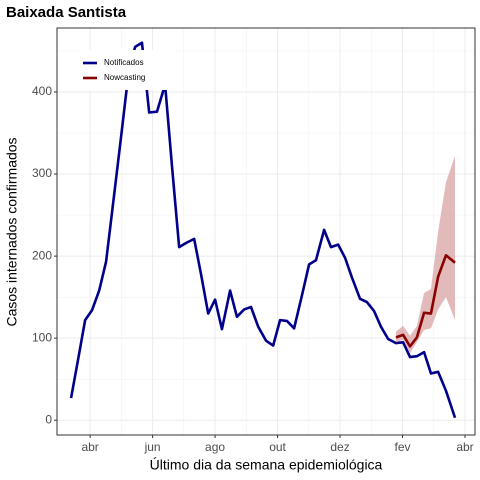  I want to click on x-tick-label: out, so click(277, 447).